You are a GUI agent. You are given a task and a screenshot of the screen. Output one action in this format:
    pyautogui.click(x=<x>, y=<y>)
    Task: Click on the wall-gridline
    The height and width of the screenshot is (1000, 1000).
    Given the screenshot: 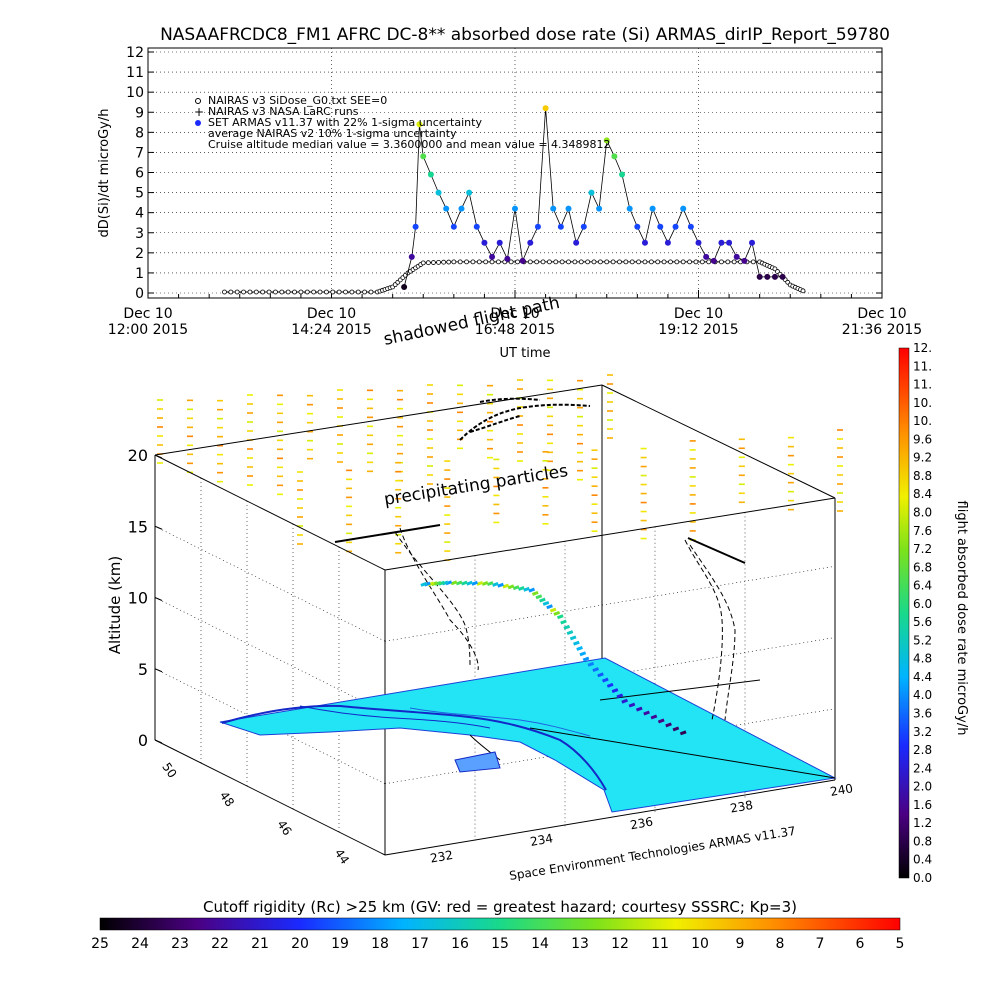 What is the action you would take?
    pyautogui.click(x=270, y=655)
    